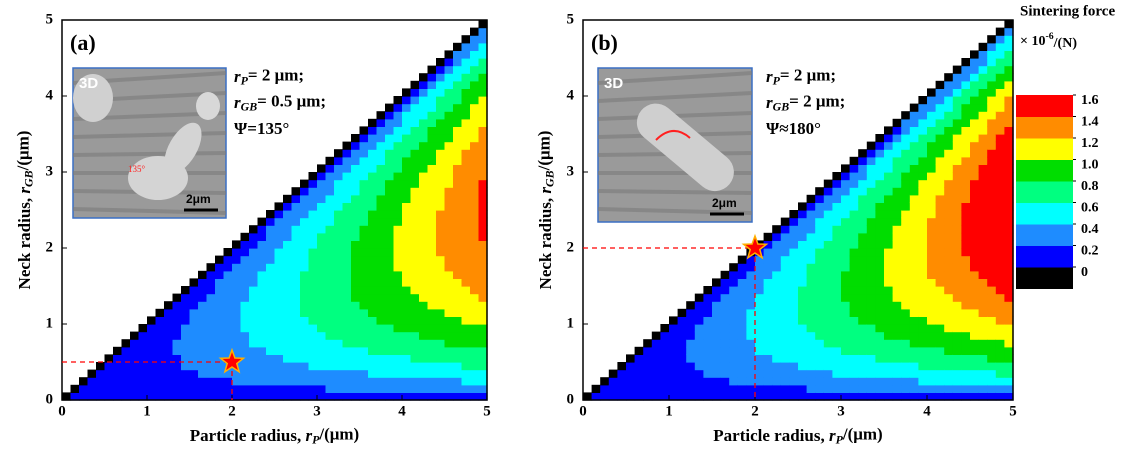 The image size is (1145, 453). What do you see at coordinates (604, 42) in the screenshot?
I see `panel-label: (b)` at bounding box center [604, 42].